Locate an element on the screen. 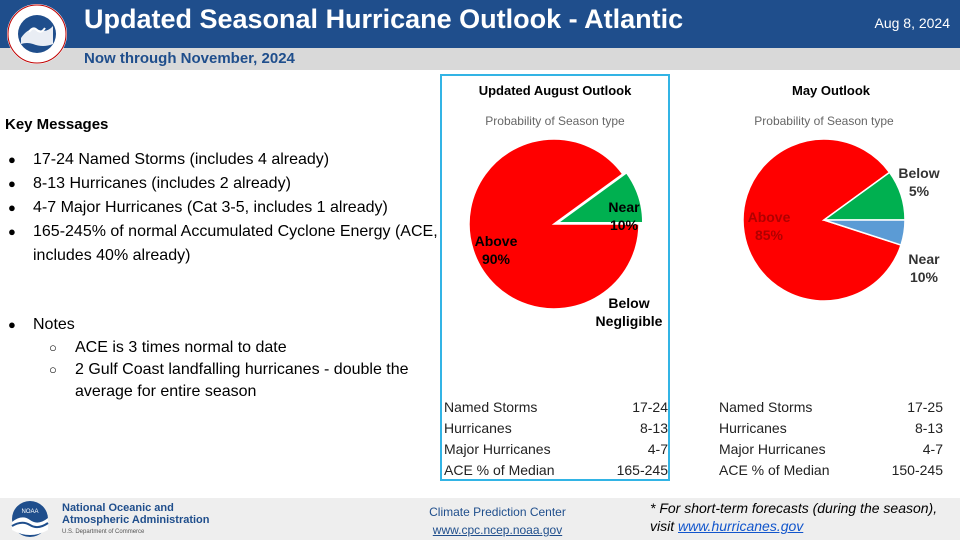 The image size is (960, 540). footer-bar is located at coordinates (480, 519).